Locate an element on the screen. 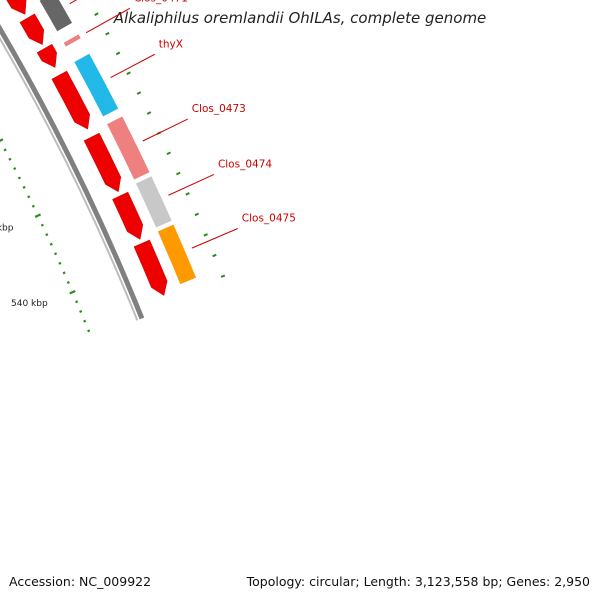 The height and width of the screenshot is (600, 600). genome-backbone is located at coordinates (72, 172).